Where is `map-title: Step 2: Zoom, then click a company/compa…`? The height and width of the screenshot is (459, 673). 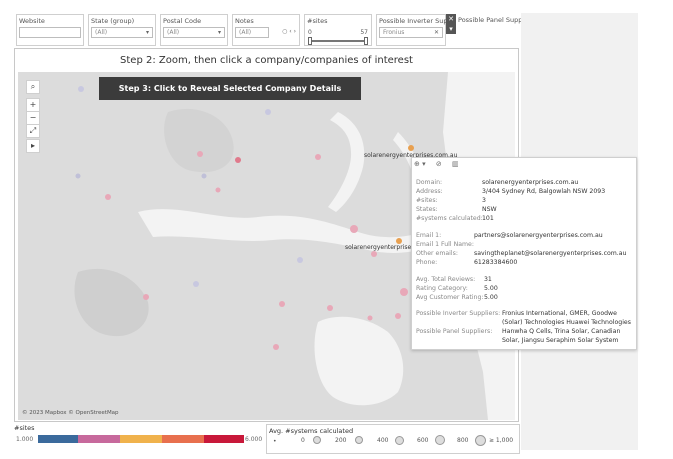 map-title: Step 2: Zoom, then click a company/compa… is located at coordinates (266, 60).